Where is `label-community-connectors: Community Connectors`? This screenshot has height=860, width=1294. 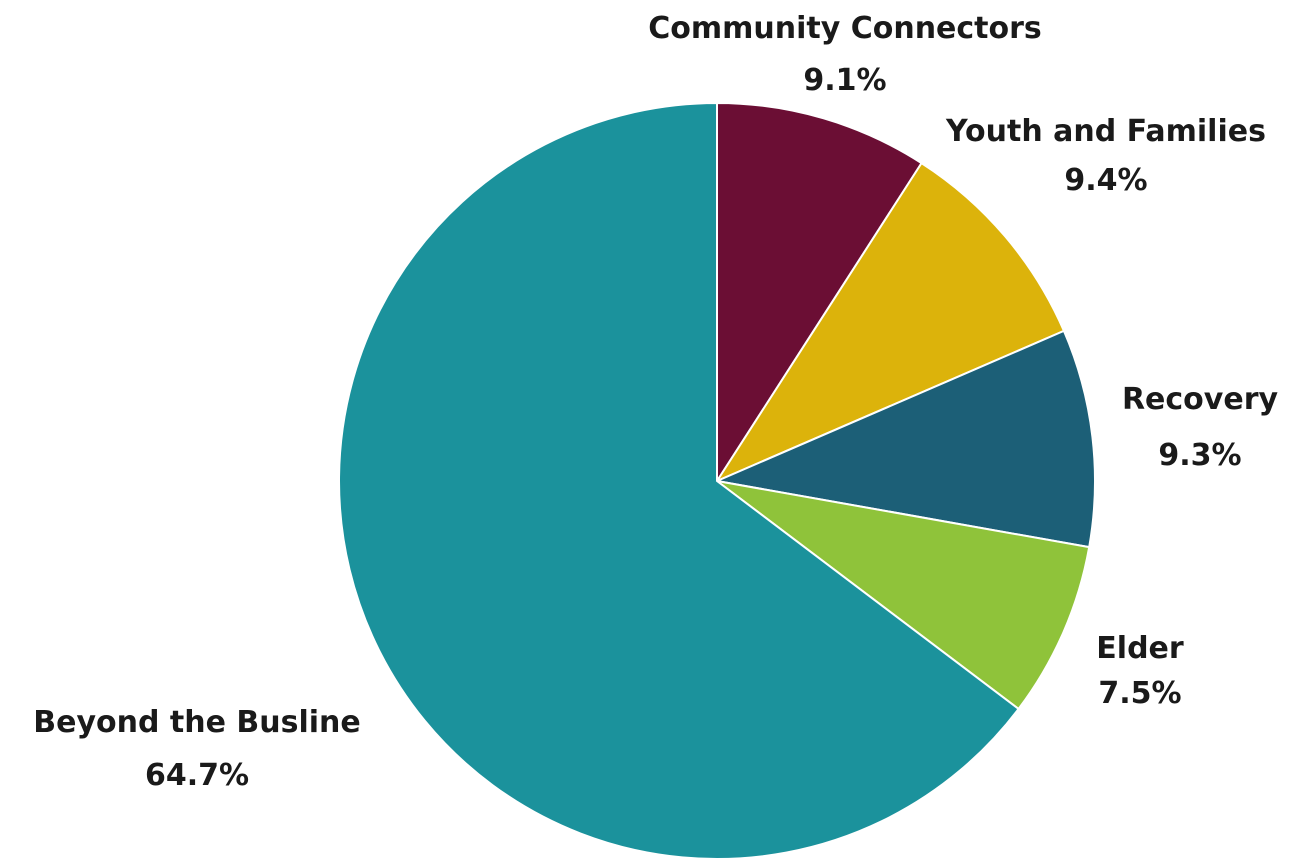
label-community-connectors: Community Connectors is located at coordinates (845, 28).